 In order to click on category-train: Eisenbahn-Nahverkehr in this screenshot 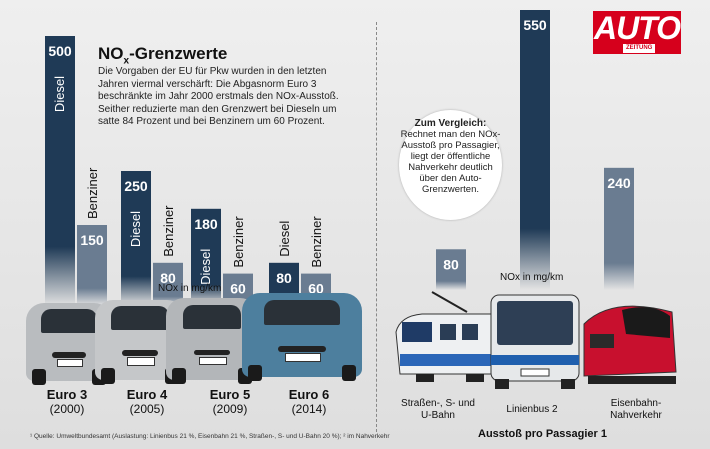, I will do `click(636, 409)`.